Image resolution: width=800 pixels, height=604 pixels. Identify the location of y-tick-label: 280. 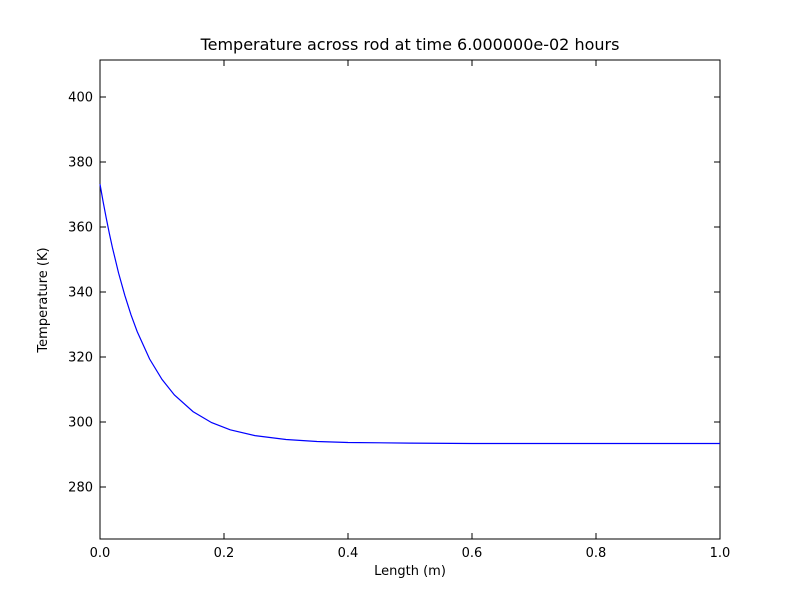
(80, 488).